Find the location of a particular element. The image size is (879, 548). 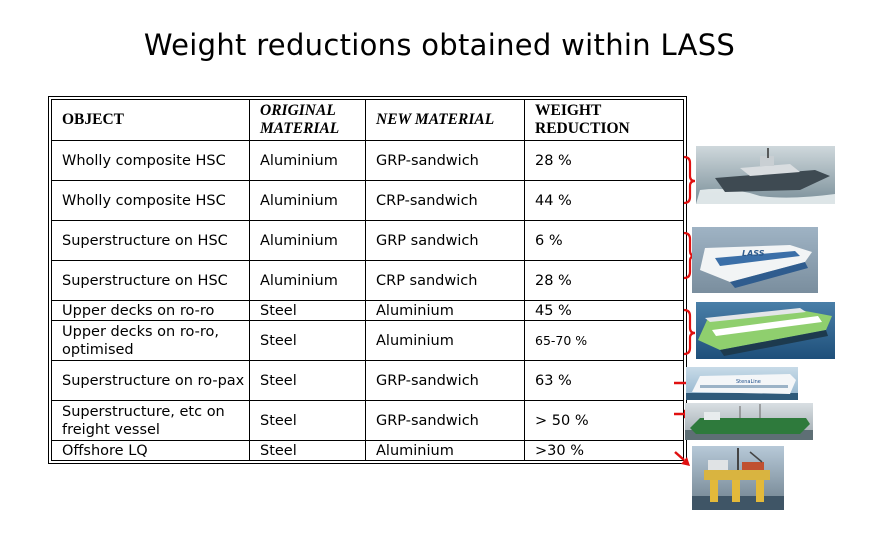

header-original-material: ORIGINAL MATERIAL is located at coordinates (307, 120).